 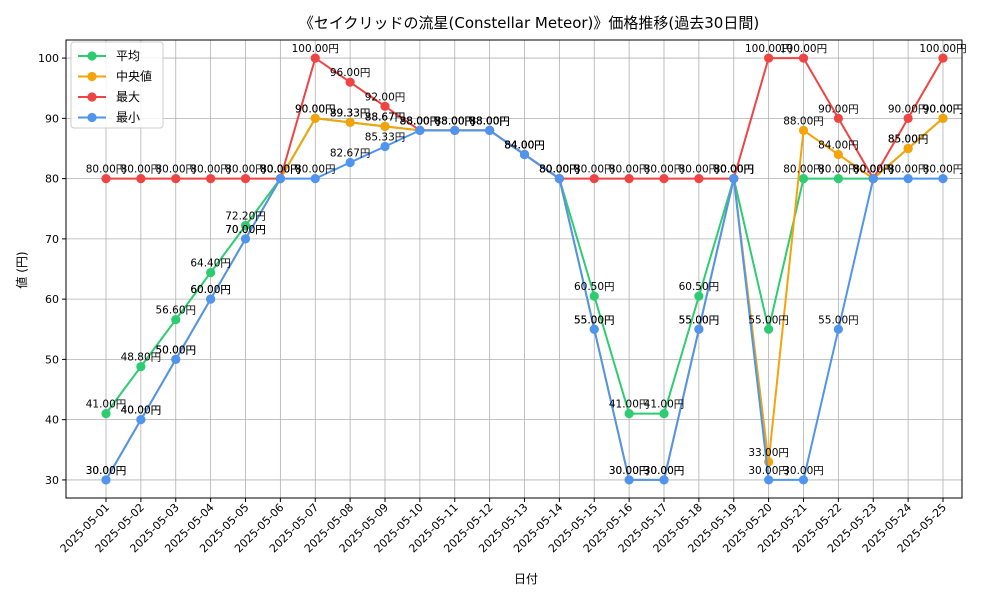 What do you see at coordinates (128, 118) in the screenshot?
I see `legend-label: 最小` at bounding box center [128, 118].